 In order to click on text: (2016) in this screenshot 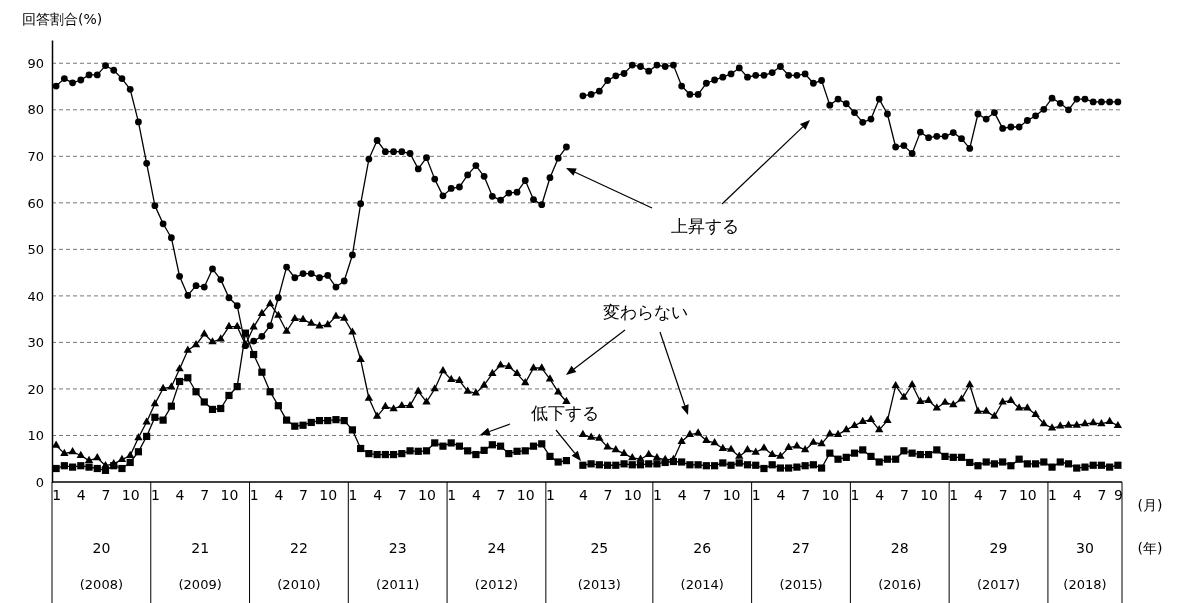, I will do `click(900, 584)`.